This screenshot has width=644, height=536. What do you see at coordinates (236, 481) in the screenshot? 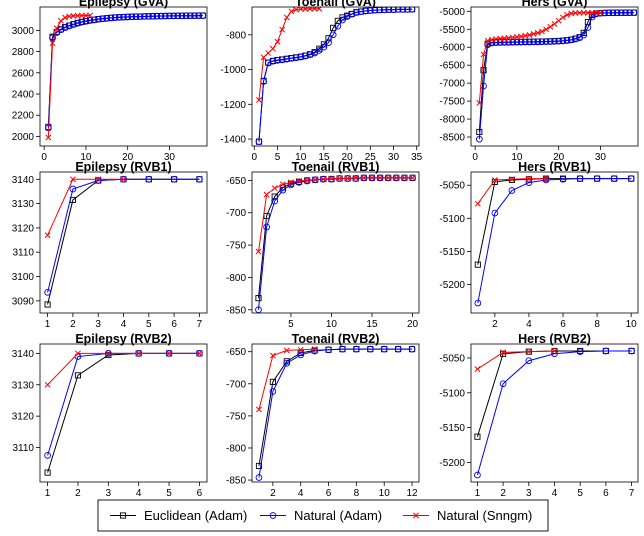
I see `y-tick-label: -850` at bounding box center [236, 481].